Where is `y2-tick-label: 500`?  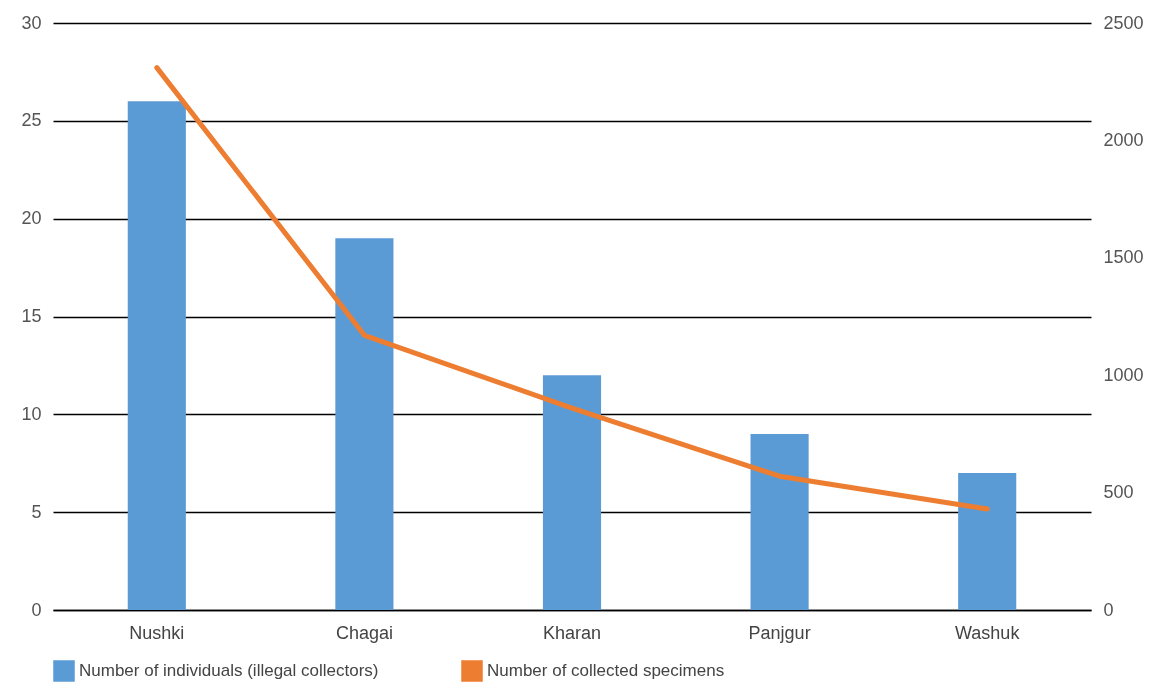
y2-tick-label: 500 is located at coordinates (1118, 492).